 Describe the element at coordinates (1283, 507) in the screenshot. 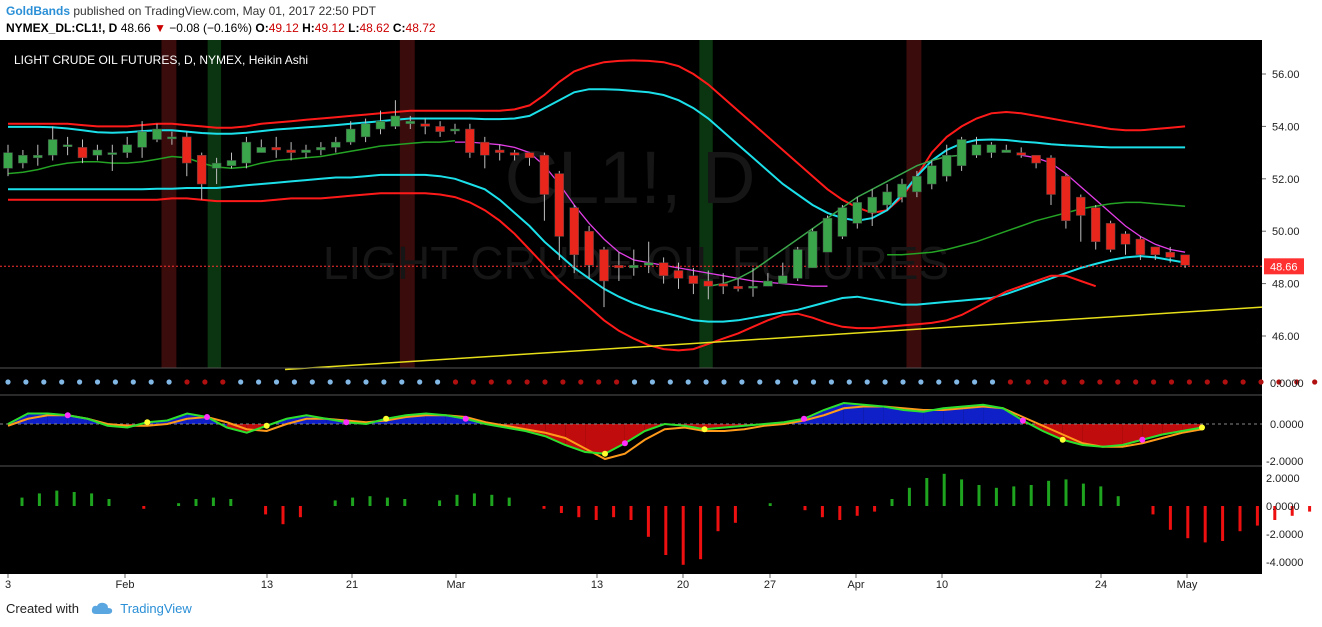

I see `histogram-tick-label: 0.0000` at that location.